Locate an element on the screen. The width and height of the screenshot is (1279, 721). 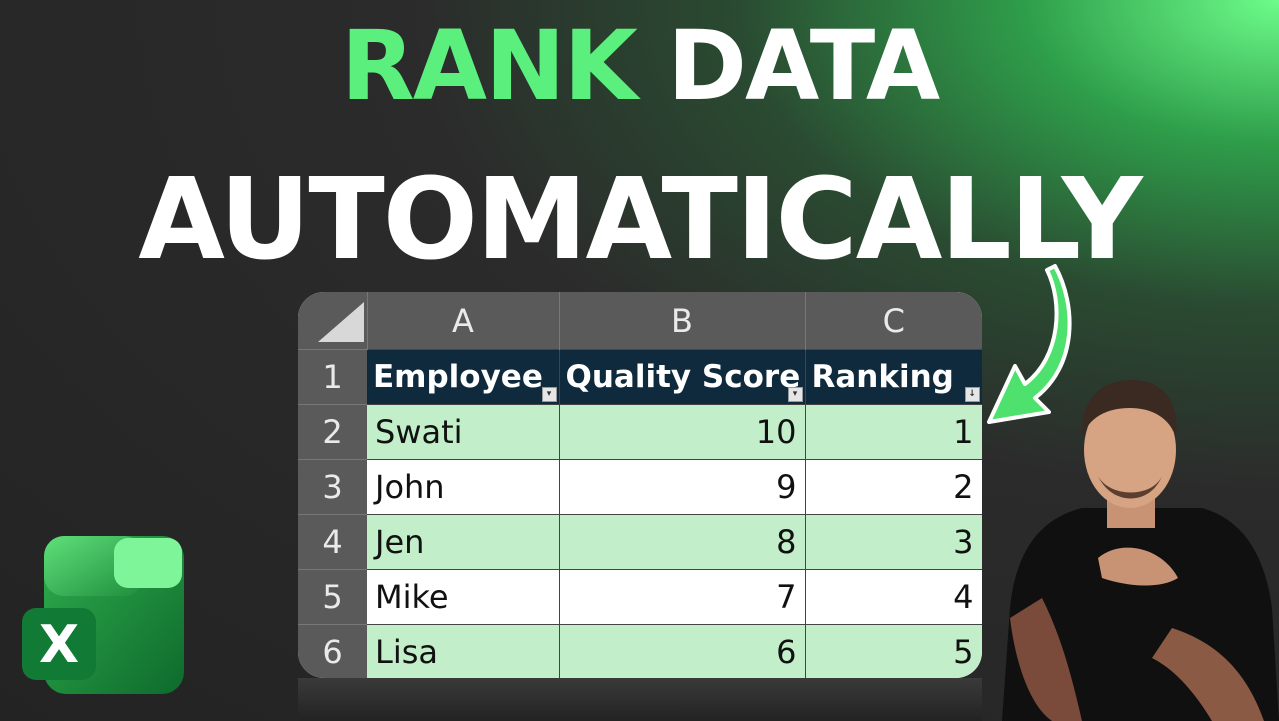
header-quality-score: Quality Score ▾ is located at coordinates (682, 377).